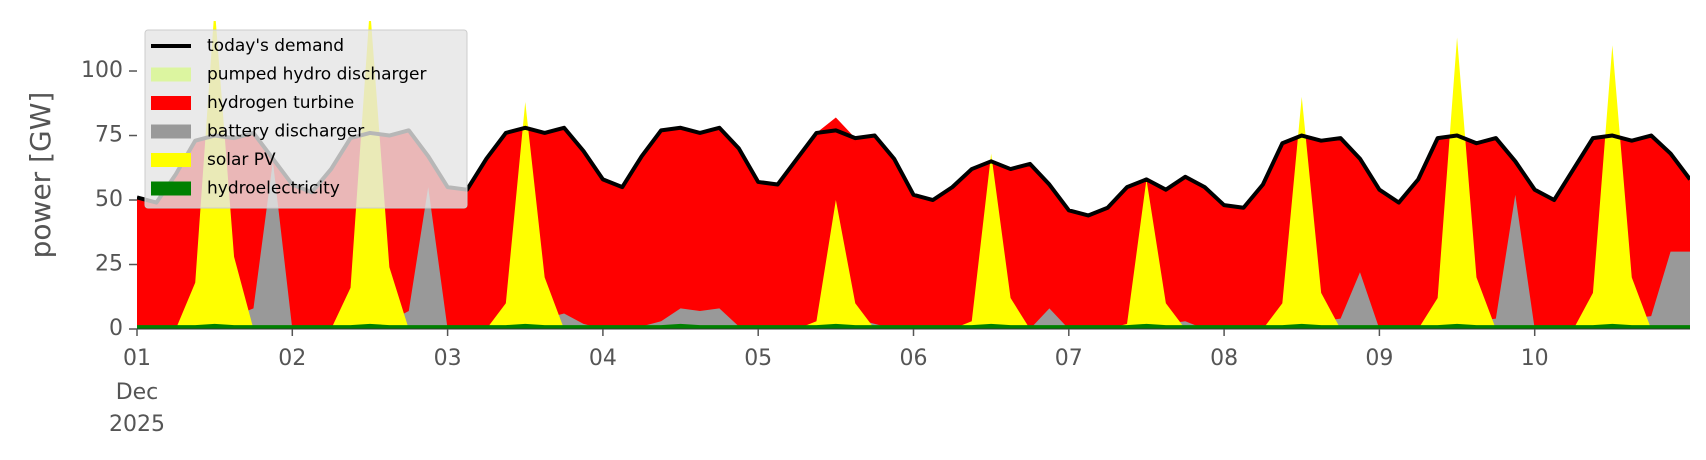 This screenshot has height=460, width=1706. I want to click on y-tick-label: 75, so click(109, 135).